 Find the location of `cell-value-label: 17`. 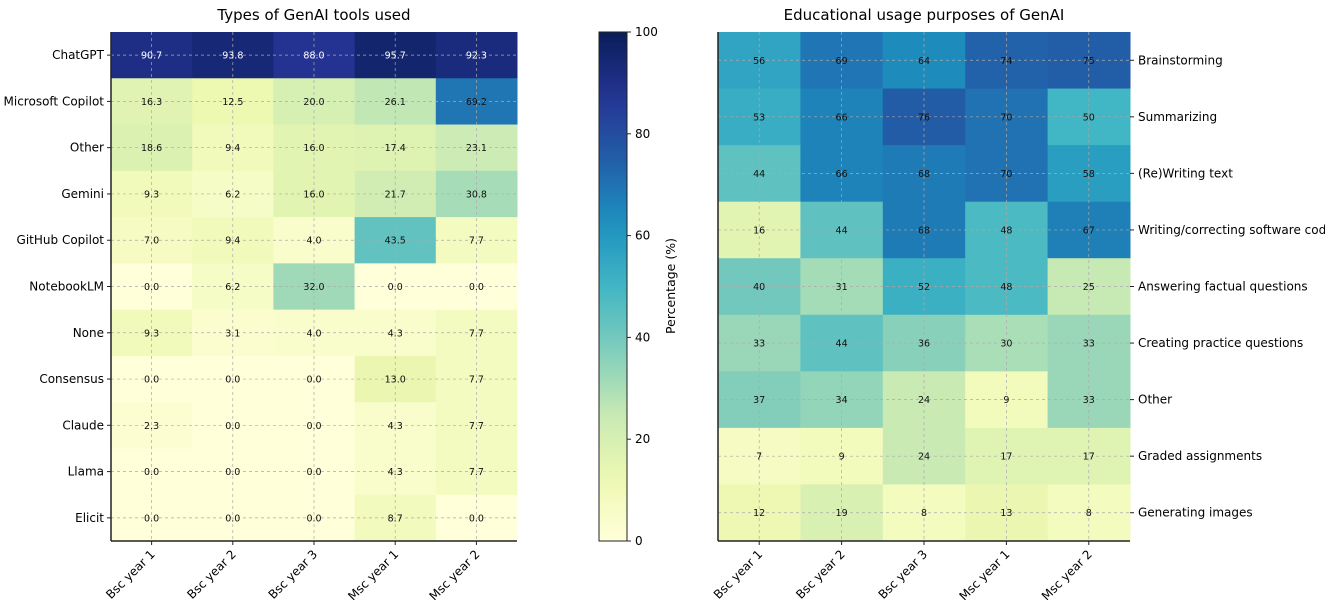

cell-value-label: 17 is located at coordinates (1006, 457).